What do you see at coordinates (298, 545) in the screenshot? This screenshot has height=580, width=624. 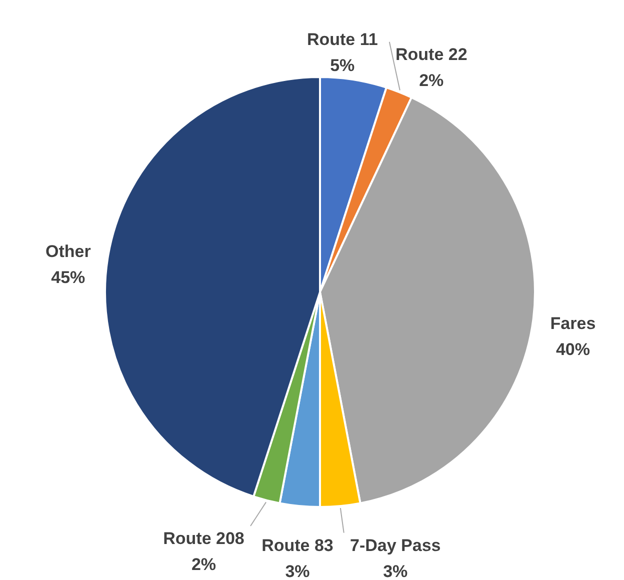 I see `slice-label: Route 83` at bounding box center [298, 545].